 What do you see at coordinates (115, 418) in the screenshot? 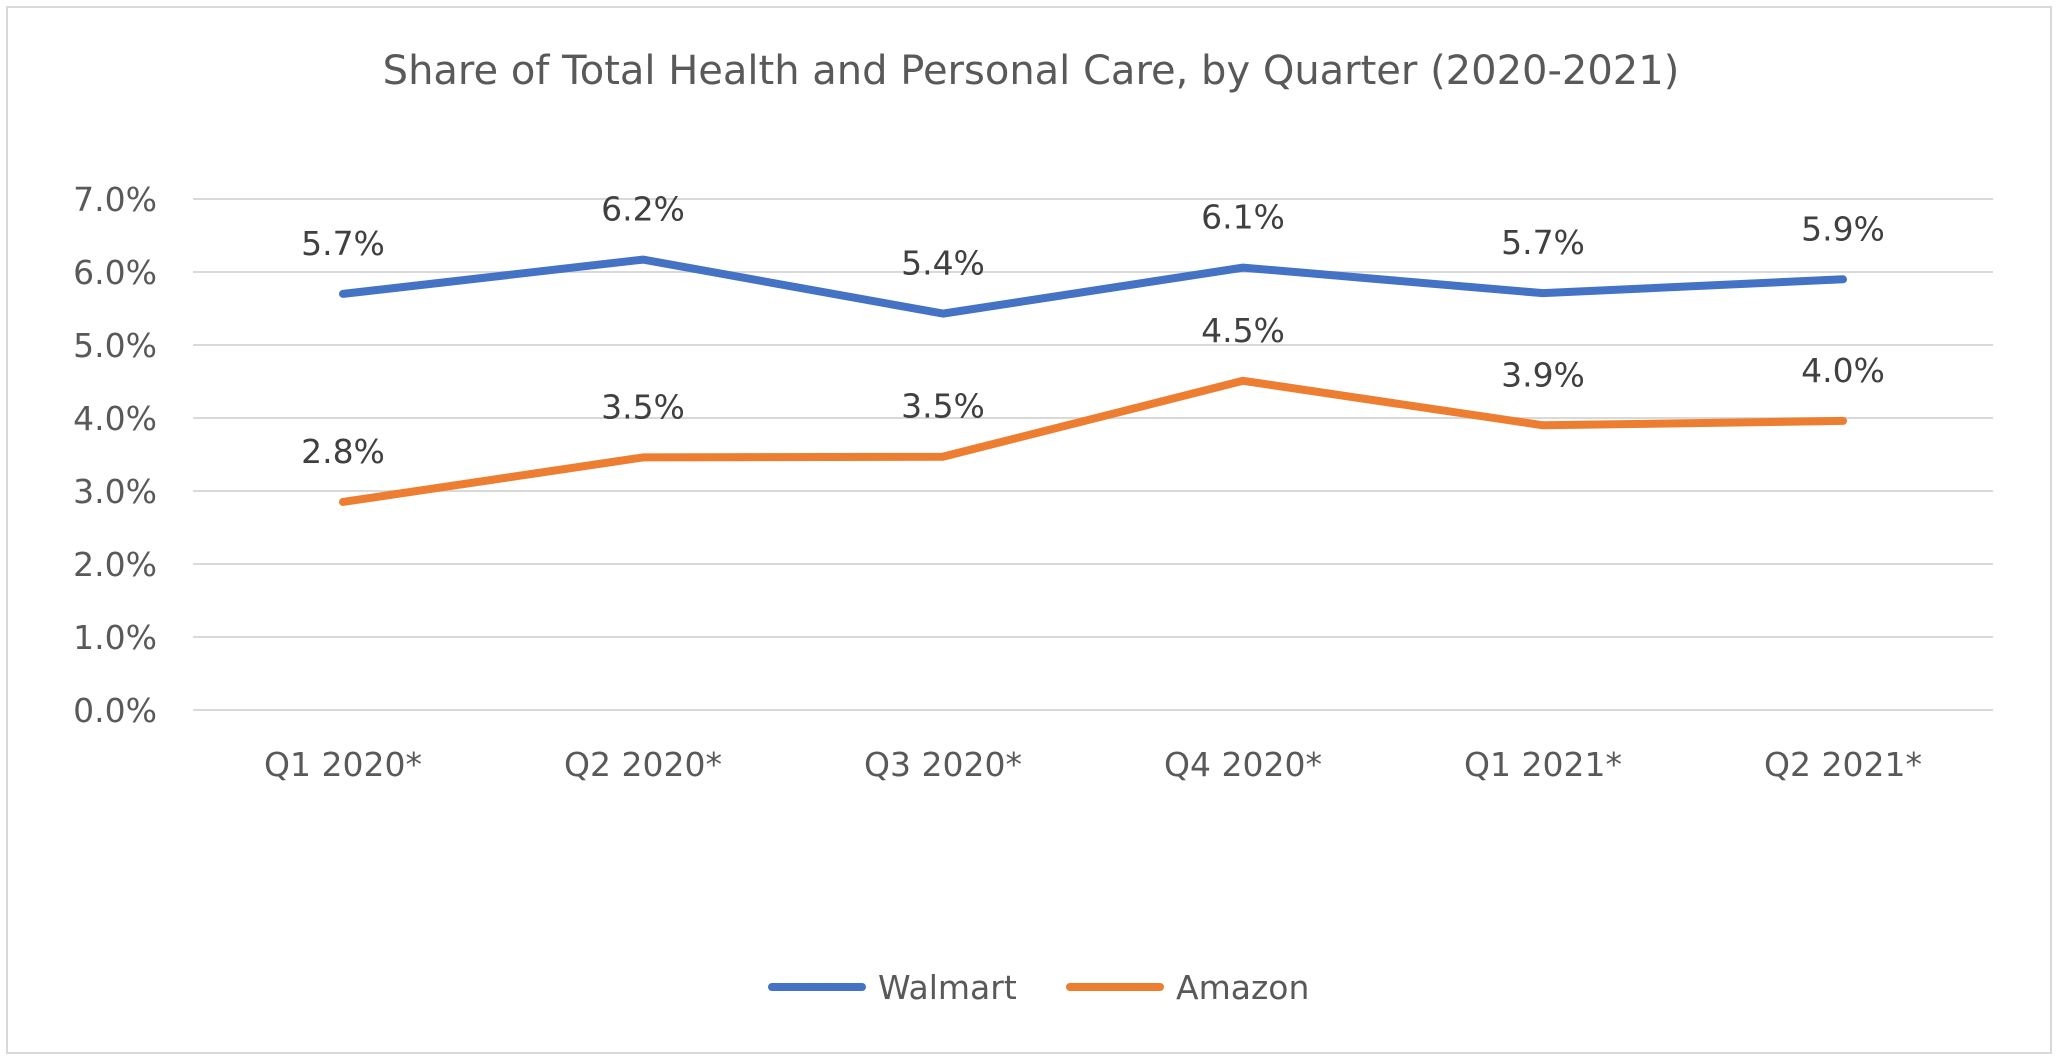
I see `y-tick-label: 4.0%` at bounding box center [115, 418].